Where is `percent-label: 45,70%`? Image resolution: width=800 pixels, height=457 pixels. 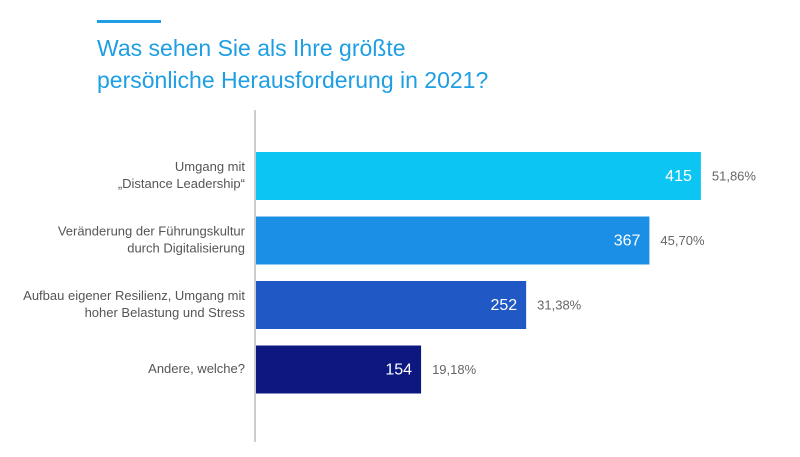
percent-label: 45,70% is located at coordinates (682, 240).